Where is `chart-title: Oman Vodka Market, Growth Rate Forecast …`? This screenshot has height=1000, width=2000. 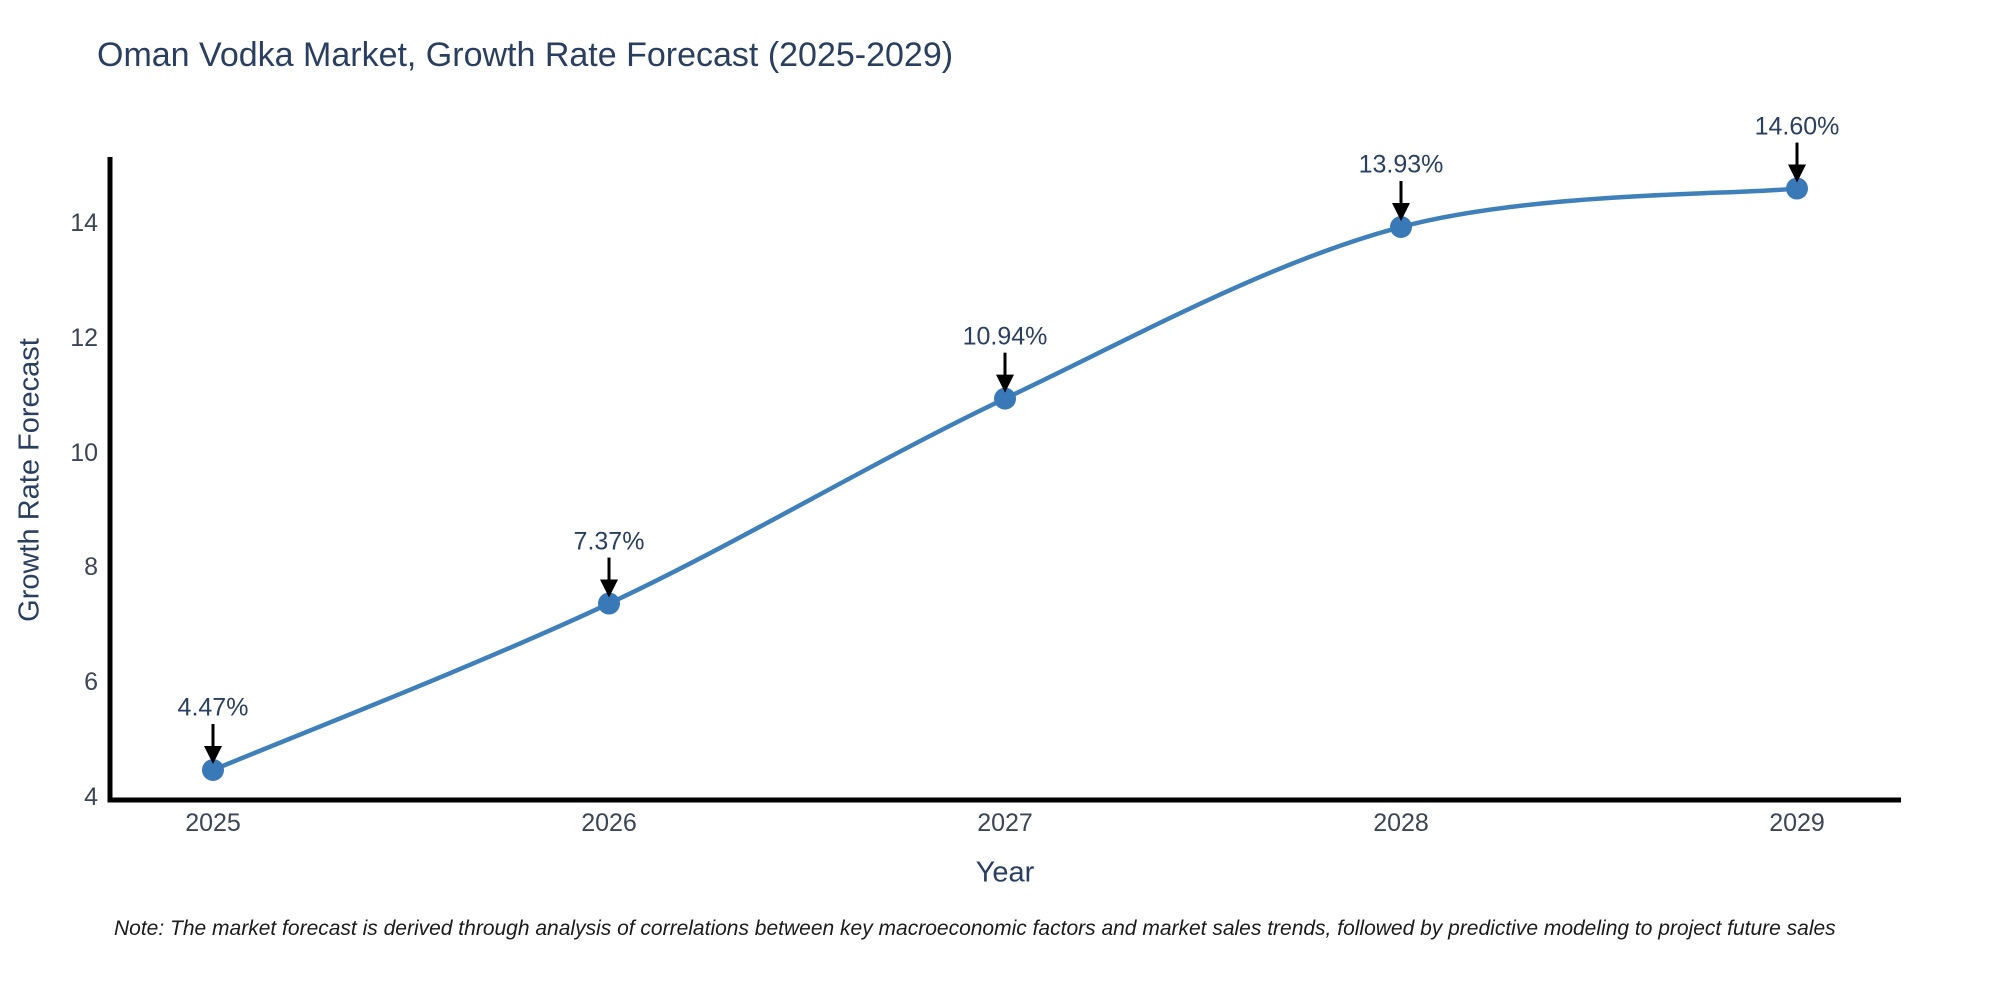
chart-title: Oman Vodka Market, Growth Rate Forecast … is located at coordinates (525, 55).